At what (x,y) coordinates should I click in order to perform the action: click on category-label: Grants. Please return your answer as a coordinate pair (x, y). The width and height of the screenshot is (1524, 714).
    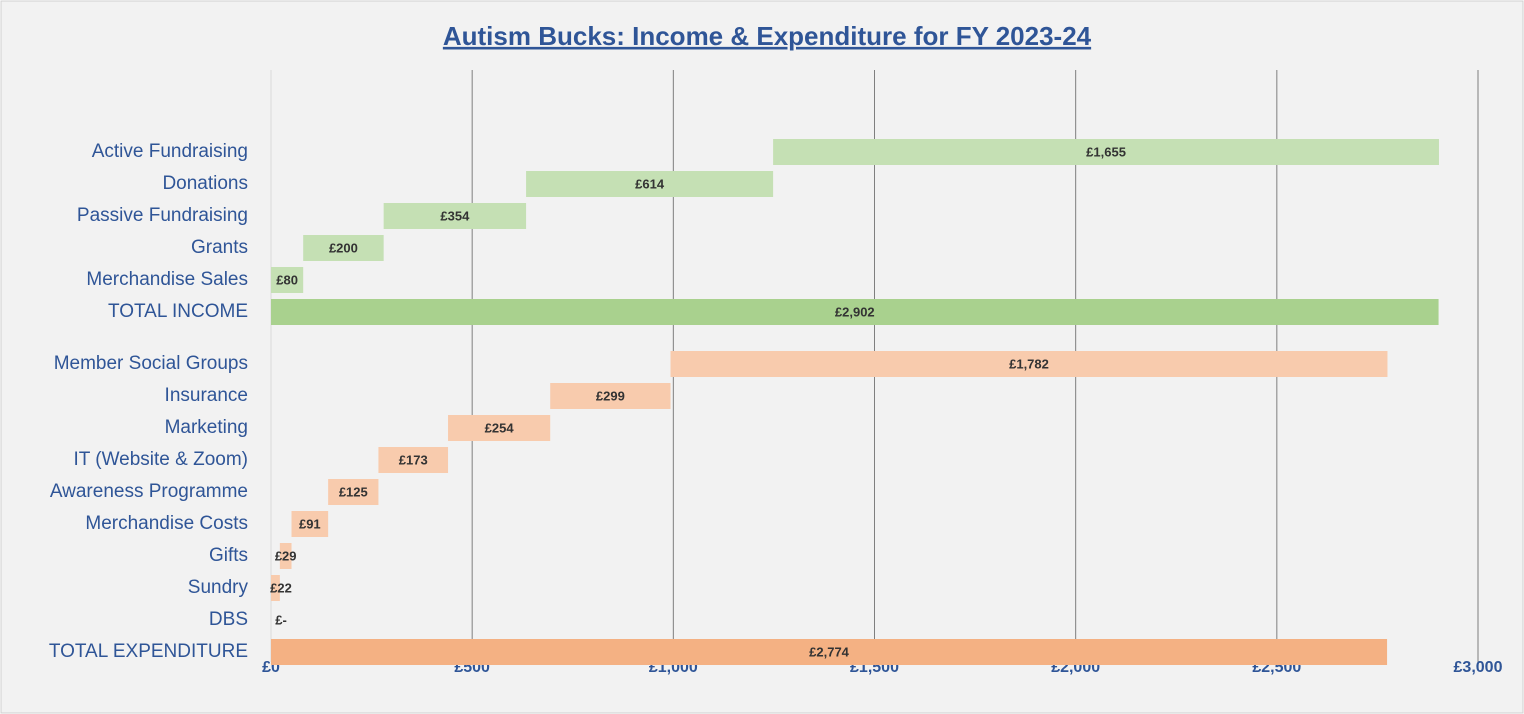
    Looking at the image, I should click on (219, 247).